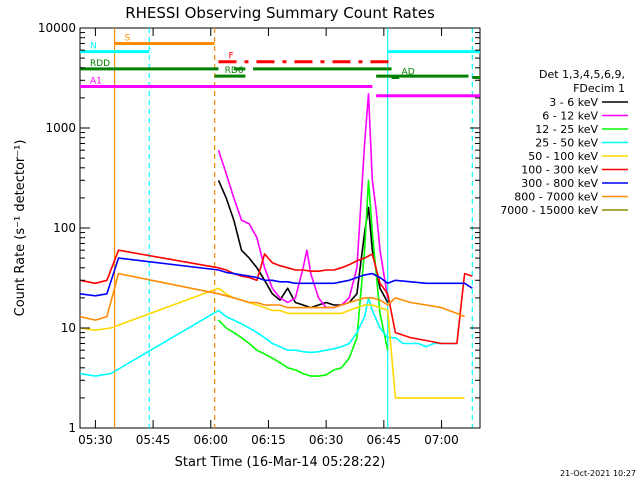  I want to click on x-tick-label: 05:45, so click(153, 440).